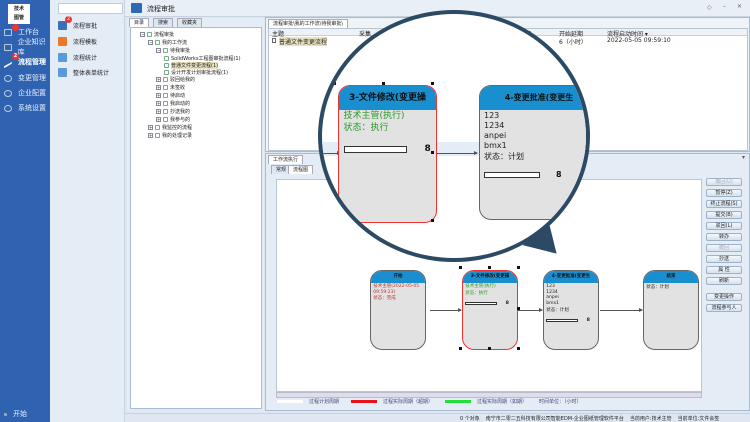 The width and height of the screenshot is (750, 422). What do you see at coordinates (724, 237) in the screenshot?
I see `action-button: 转办` at bounding box center [724, 237].